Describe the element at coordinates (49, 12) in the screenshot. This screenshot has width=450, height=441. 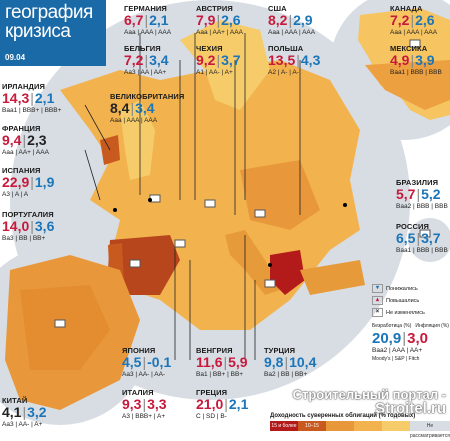
I see `title-line1: география` at that location.